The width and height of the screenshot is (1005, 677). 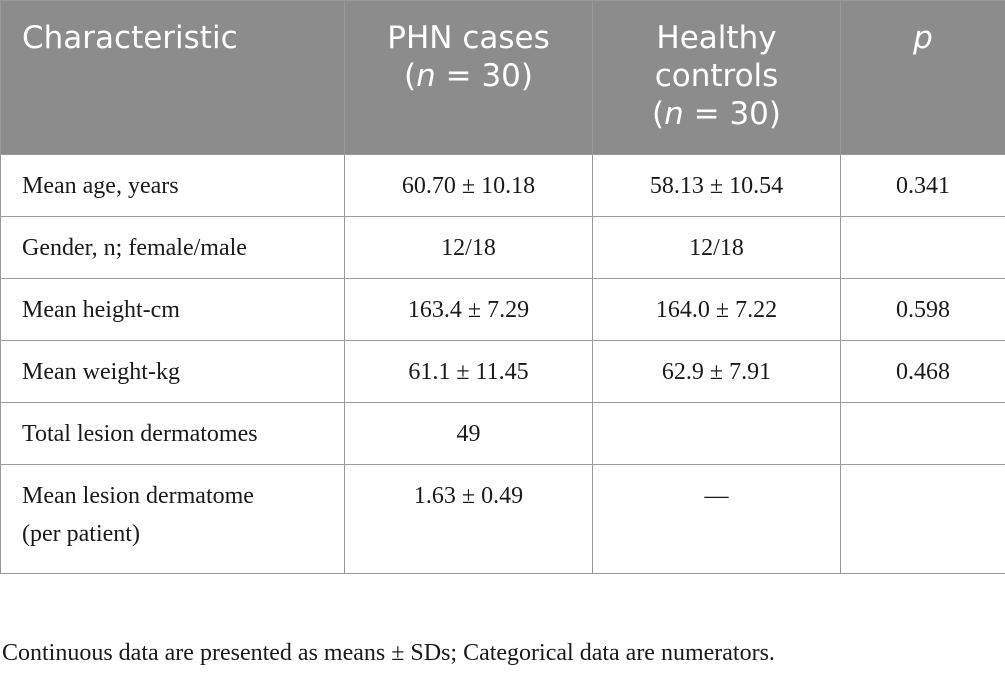 What do you see at coordinates (674, 114) in the screenshot?
I see `header-healthy-n: n` at bounding box center [674, 114].